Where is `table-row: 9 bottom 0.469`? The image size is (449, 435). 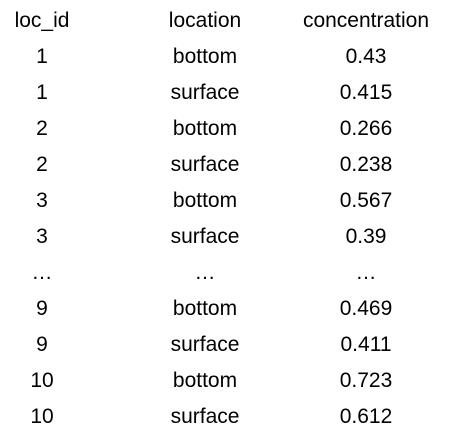 table-row: 9 bottom 0.469 is located at coordinates (224, 309).